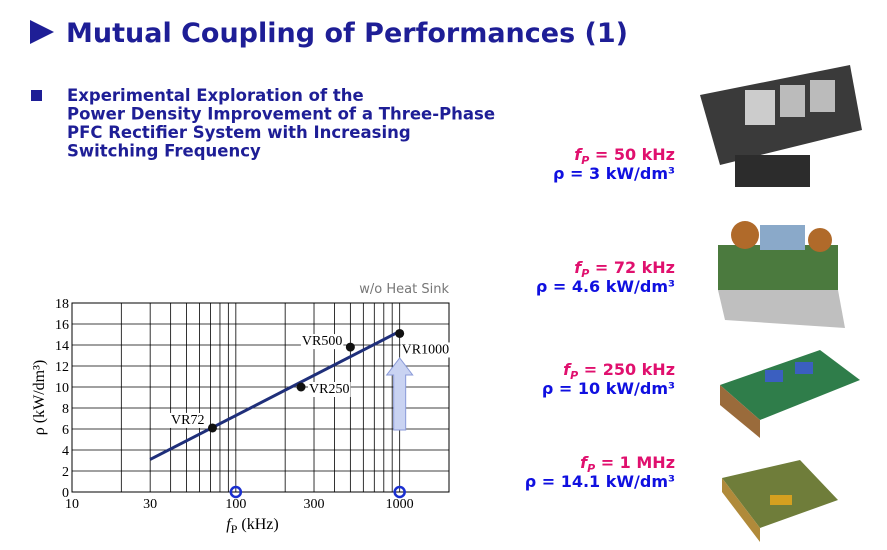  I want to click on frequency-label: fP = 50 kHz, so click(624, 156).